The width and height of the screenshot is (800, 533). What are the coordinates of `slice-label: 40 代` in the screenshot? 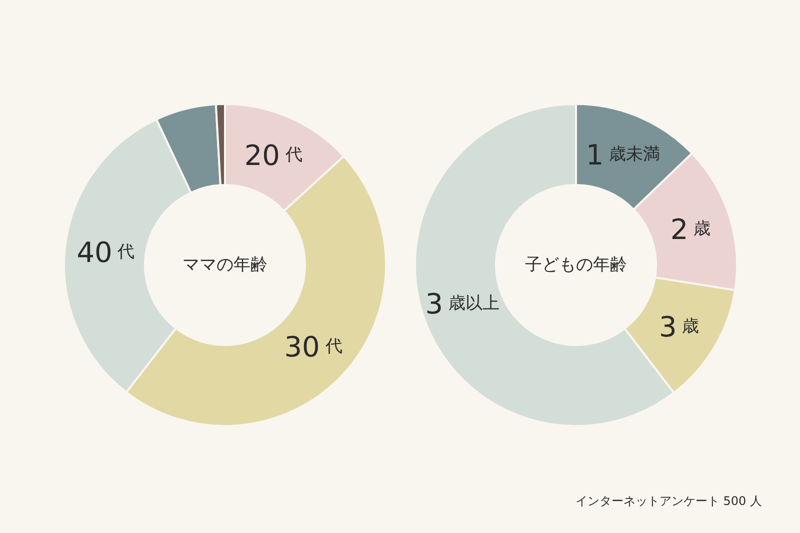 It's located at (105, 251).